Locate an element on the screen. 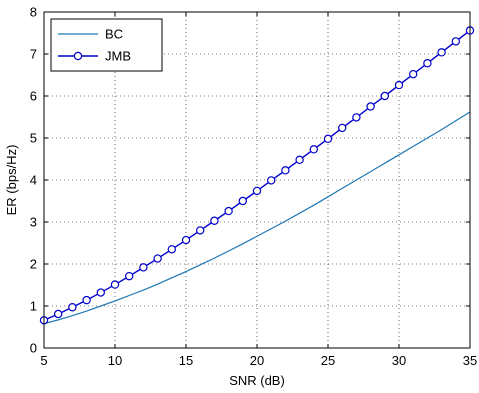 The width and height of the screenshot is (479, 393). x-tick-label: 15 is located at coordinates (186, 360).